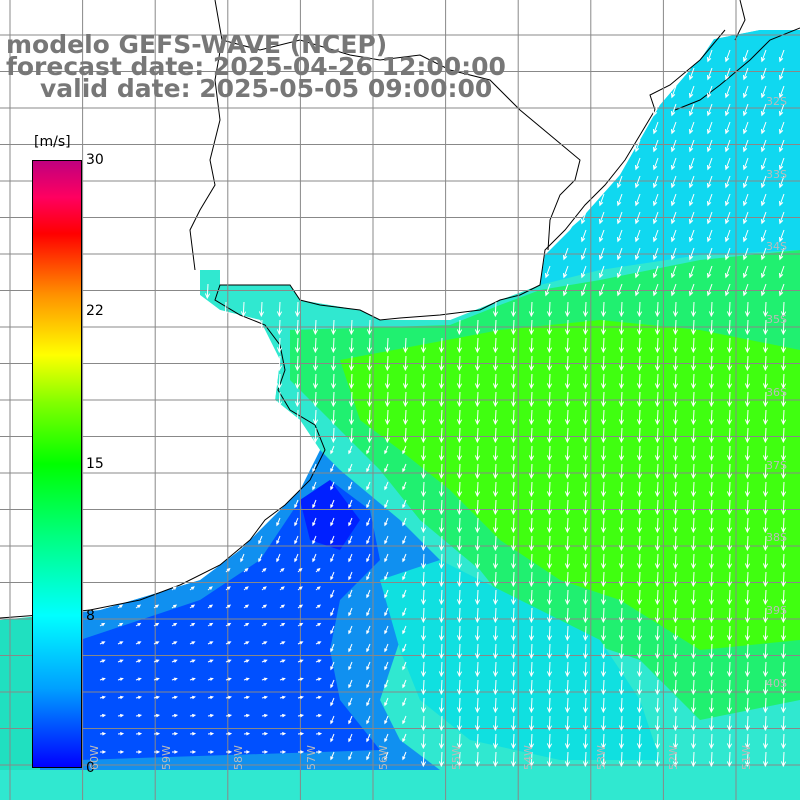 This screenshot has height=800, width=800. Describe the element at coordinates (601, 757) in the screenshot. I see `lon-label: 53W` at that location.